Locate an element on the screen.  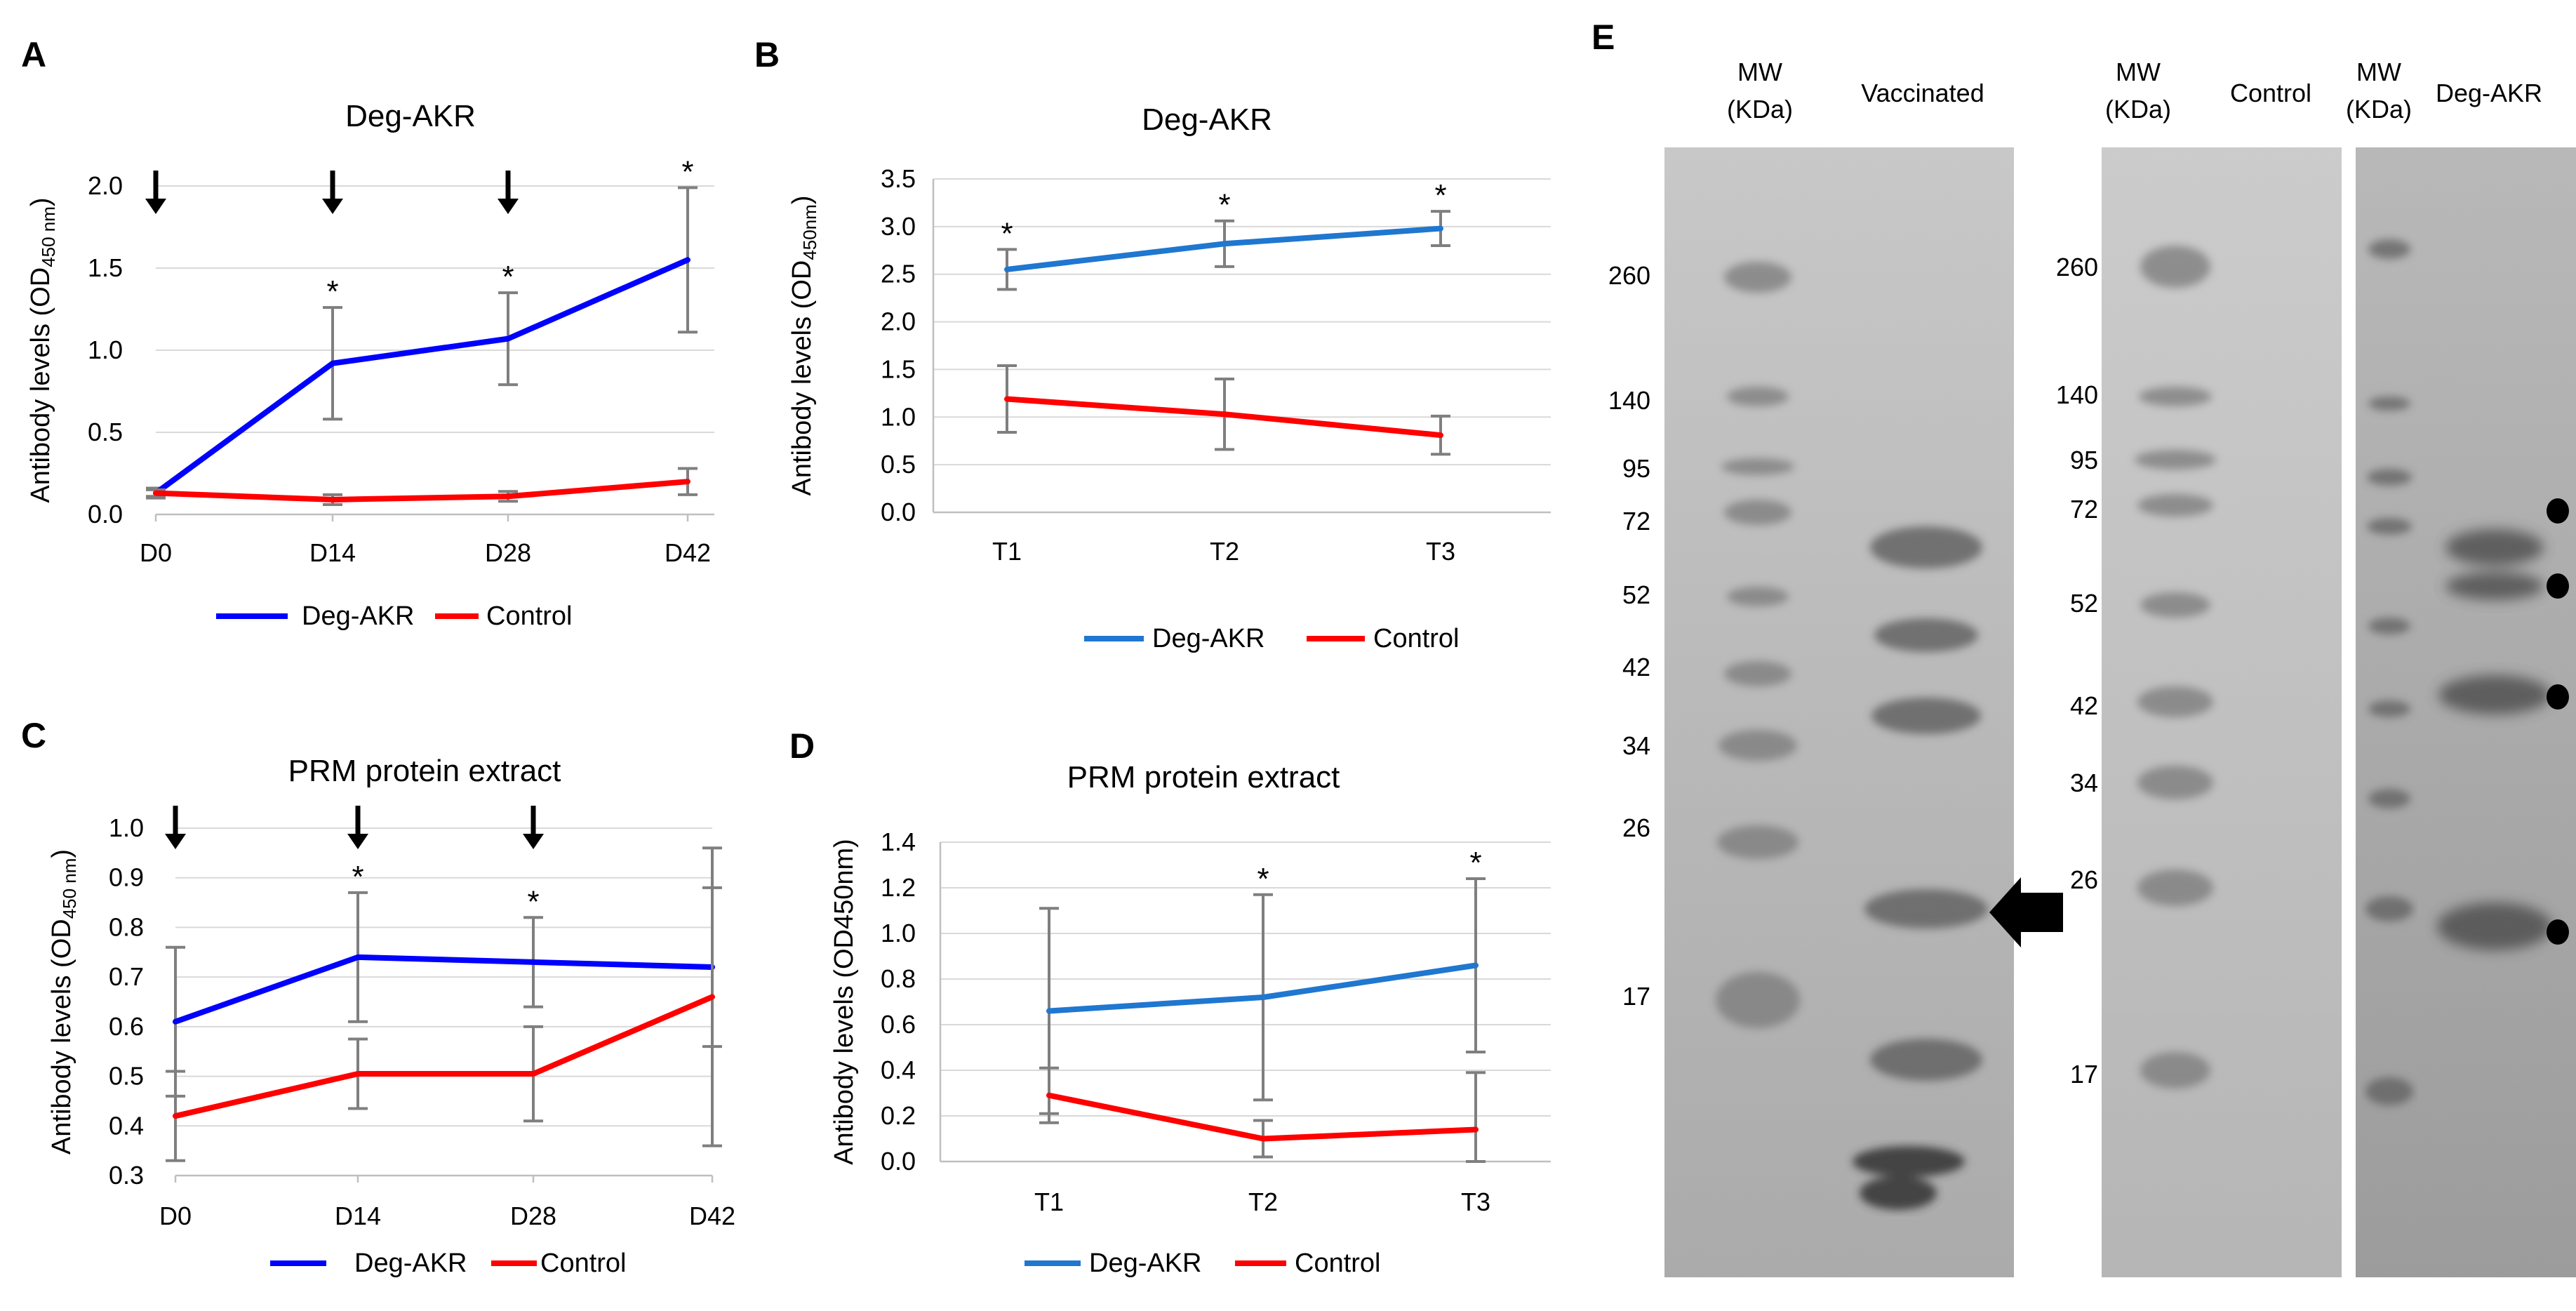
y-tick-label: 1.2 is located at coordinates (898, 887).